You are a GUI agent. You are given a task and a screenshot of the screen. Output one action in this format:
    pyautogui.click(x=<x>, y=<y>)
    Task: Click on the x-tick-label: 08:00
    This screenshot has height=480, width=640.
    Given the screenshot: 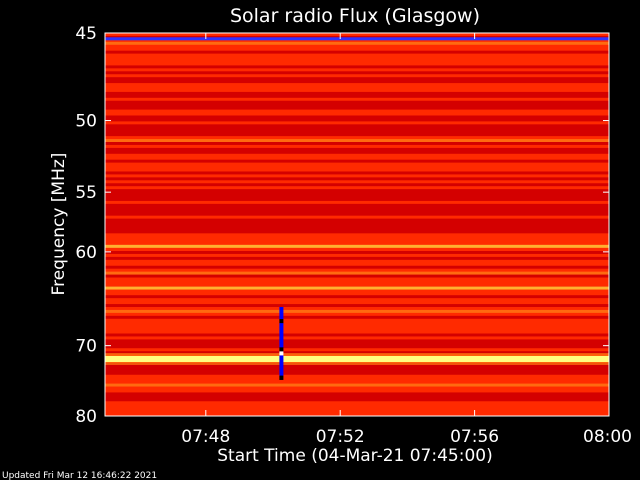 What is the action you would take?
    pyautogui.click(x=607, y=437)
    